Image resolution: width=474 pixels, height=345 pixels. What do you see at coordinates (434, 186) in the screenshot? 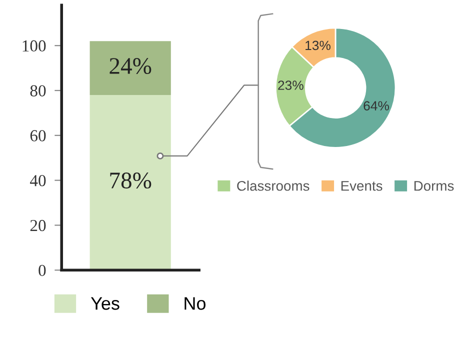
I see `legend-label: Dorms` at bounding box center [434, 186].